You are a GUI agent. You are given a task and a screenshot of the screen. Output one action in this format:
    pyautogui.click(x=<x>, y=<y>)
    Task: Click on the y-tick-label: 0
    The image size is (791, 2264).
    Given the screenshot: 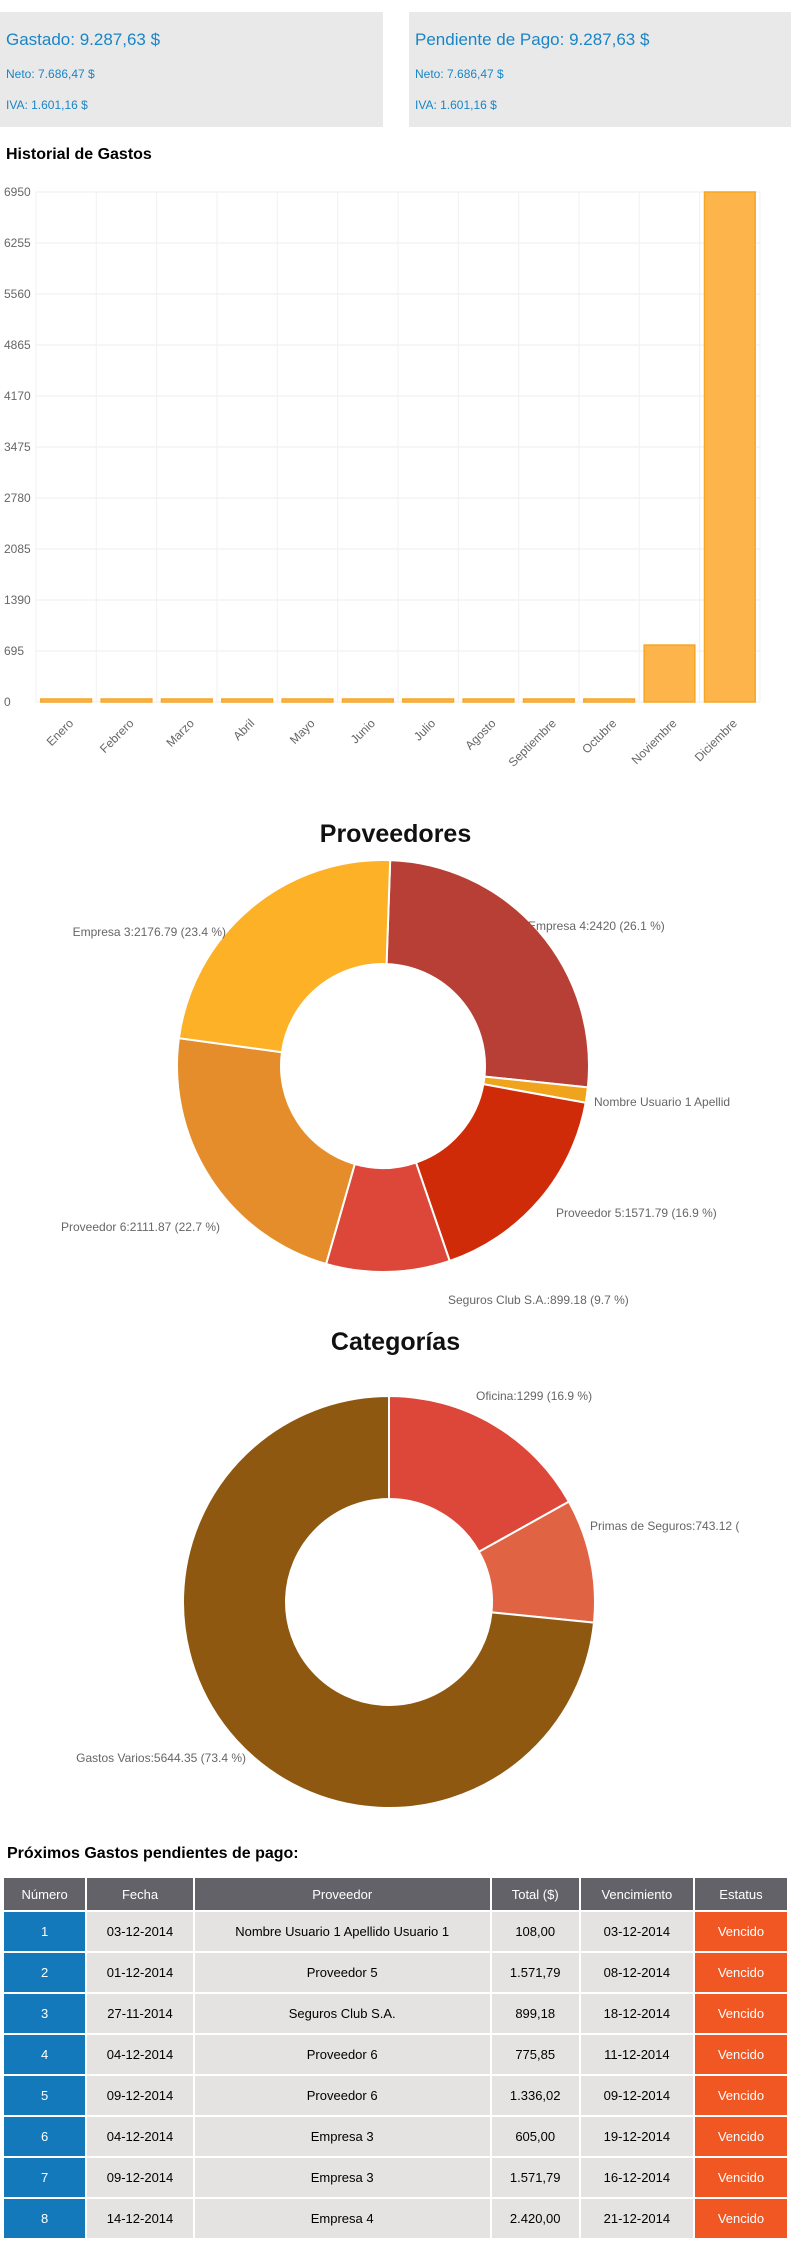 What is the action you would take?
    pyautogui.click(x=7, y=702)
    